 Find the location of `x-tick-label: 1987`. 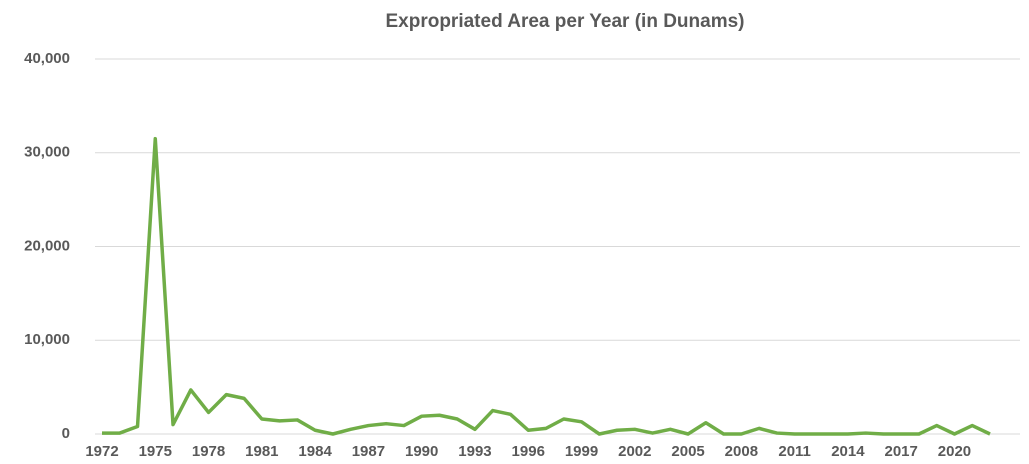

x-tick-label: 1987 is located at coordinates (368, 451).